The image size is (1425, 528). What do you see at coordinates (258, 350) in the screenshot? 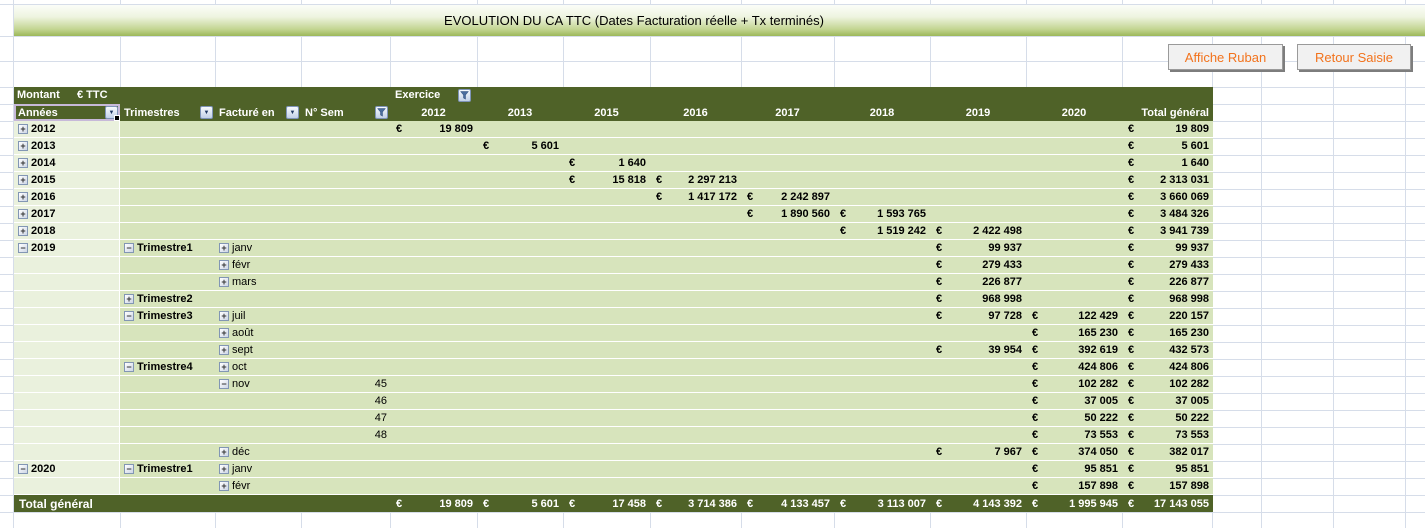
I see `mois-cell: + sept` at bounding box center [258, 350].